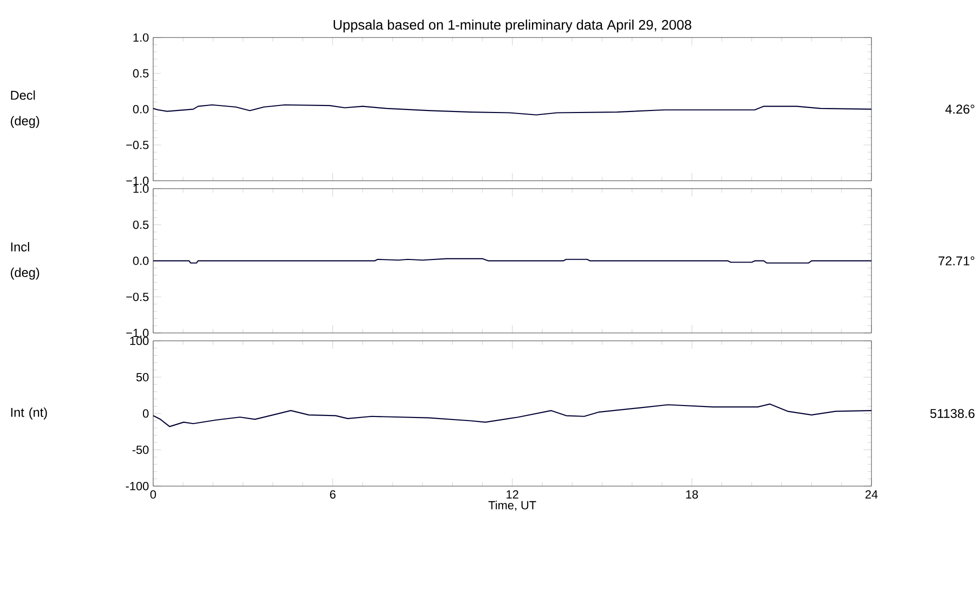  I want to click on chart-title: Uppsala based on 1-minute preliminary data April 29, 2008, so click(513, 26).